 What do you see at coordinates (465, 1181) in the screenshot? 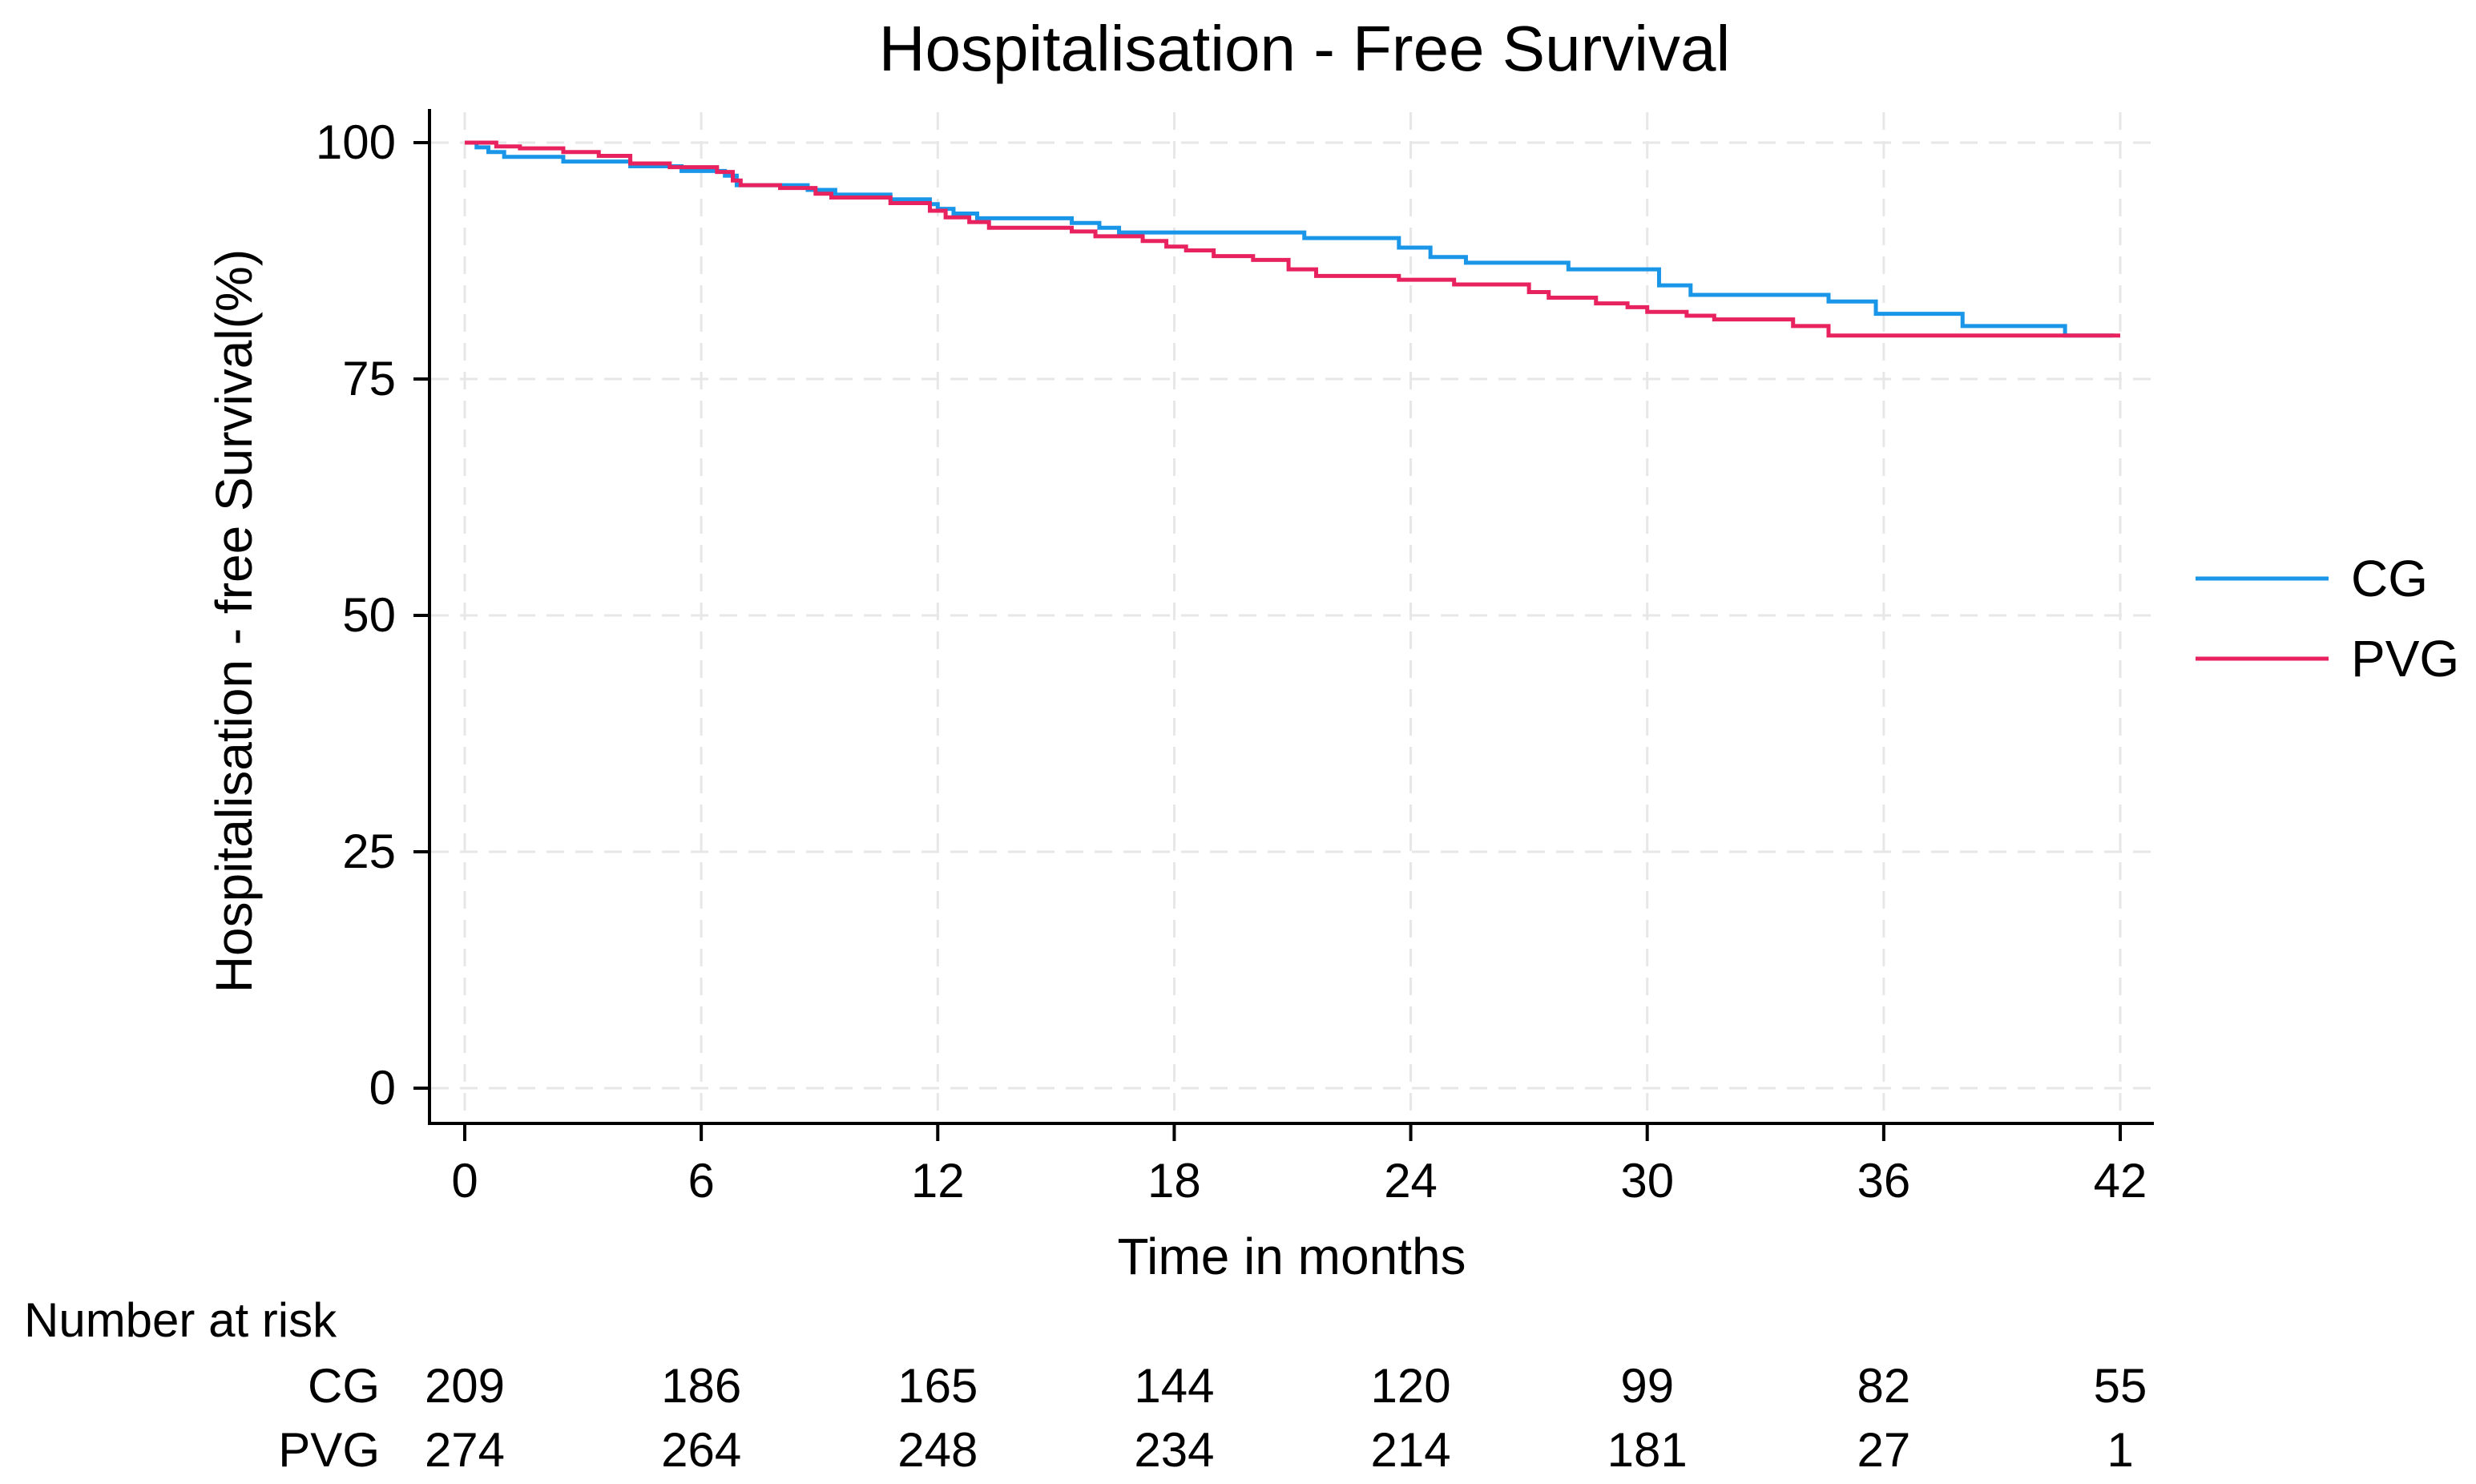
I see `x-tick-label-0: 0` at bounding box center [465, 1181].